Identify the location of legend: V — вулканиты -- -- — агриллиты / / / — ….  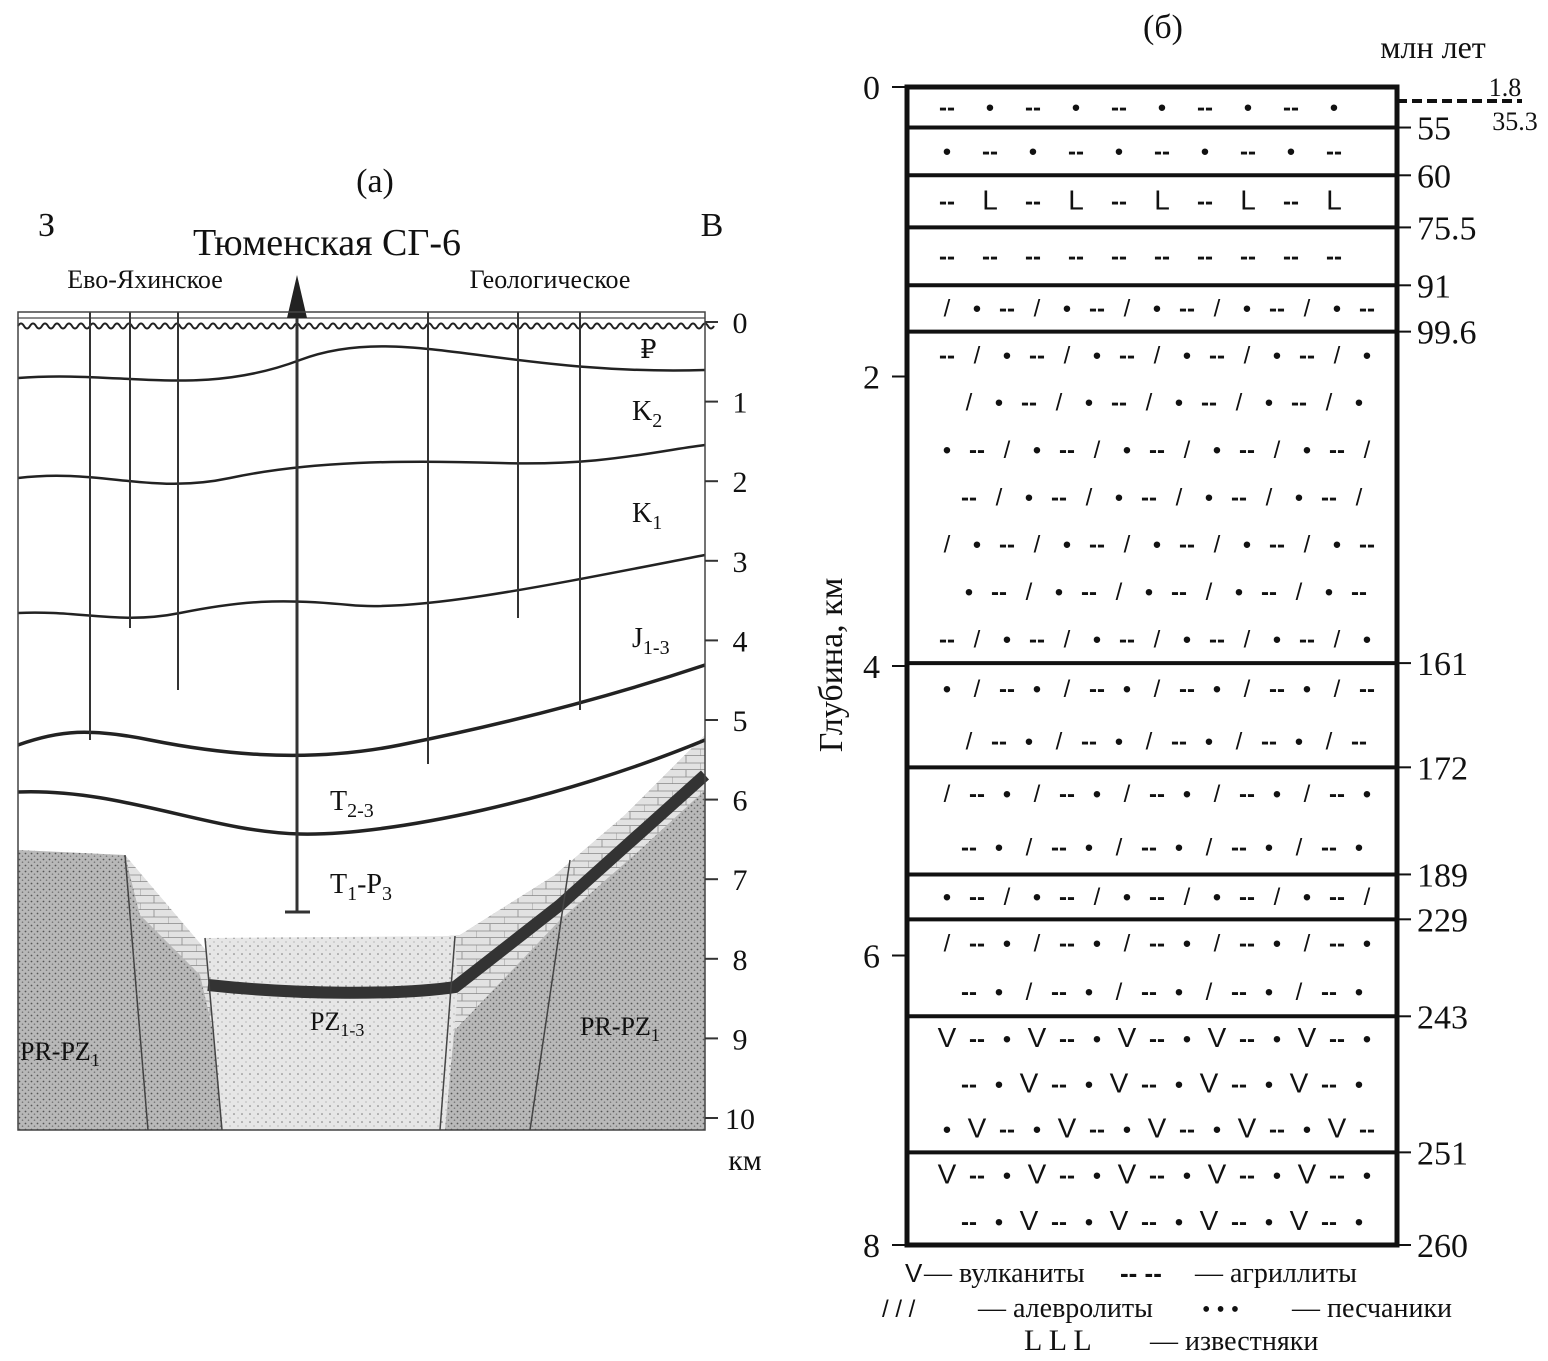
(1167, 1307).